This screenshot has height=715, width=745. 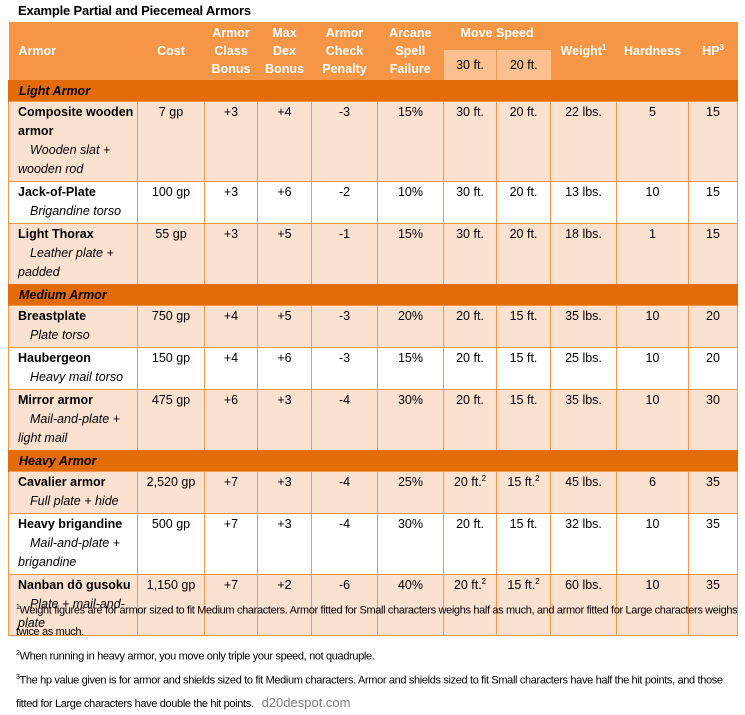 What do you see at coordinates (583, 544) in the screenshot?
I see `weight-cell: 32 lbs.` at bounding box center [583, 544].